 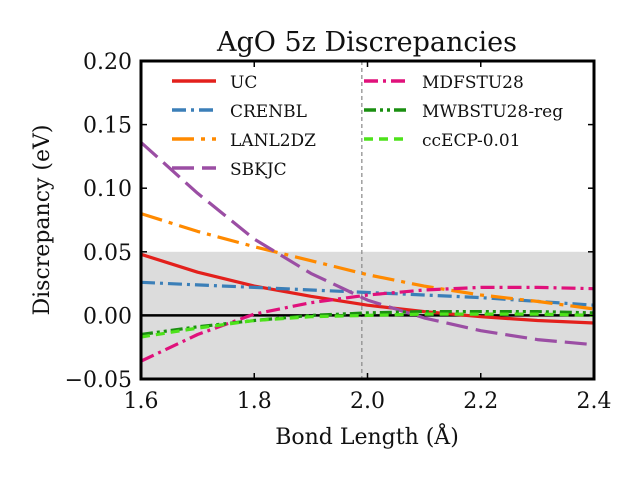 What do you see at coordinates (480, 401) in the screenshot?
I see `x-tick-label: 2.2` at bounding box center [480, 401].